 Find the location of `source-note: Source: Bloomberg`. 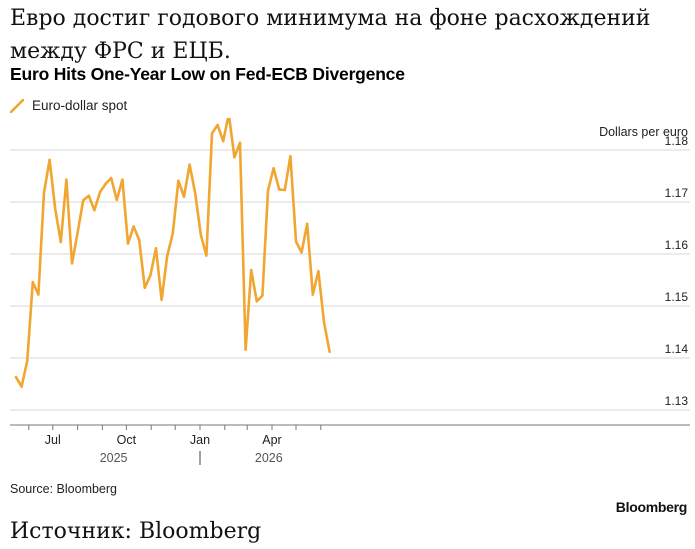

source-note: Source: Bloomberg is located at coordinates (64, 489).